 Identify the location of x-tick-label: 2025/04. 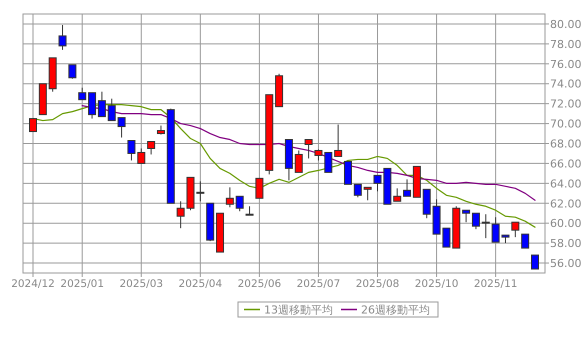
(200, 284).